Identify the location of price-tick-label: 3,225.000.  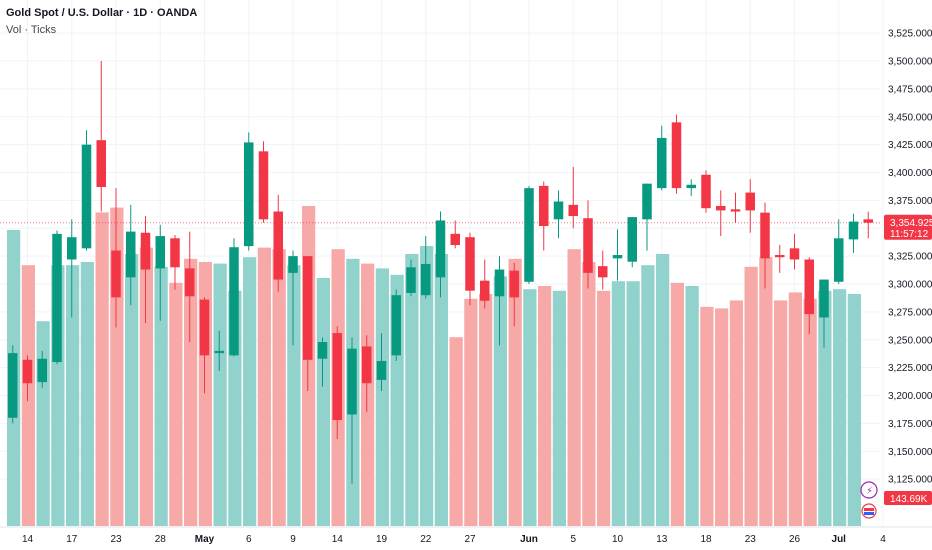
(910, 368).